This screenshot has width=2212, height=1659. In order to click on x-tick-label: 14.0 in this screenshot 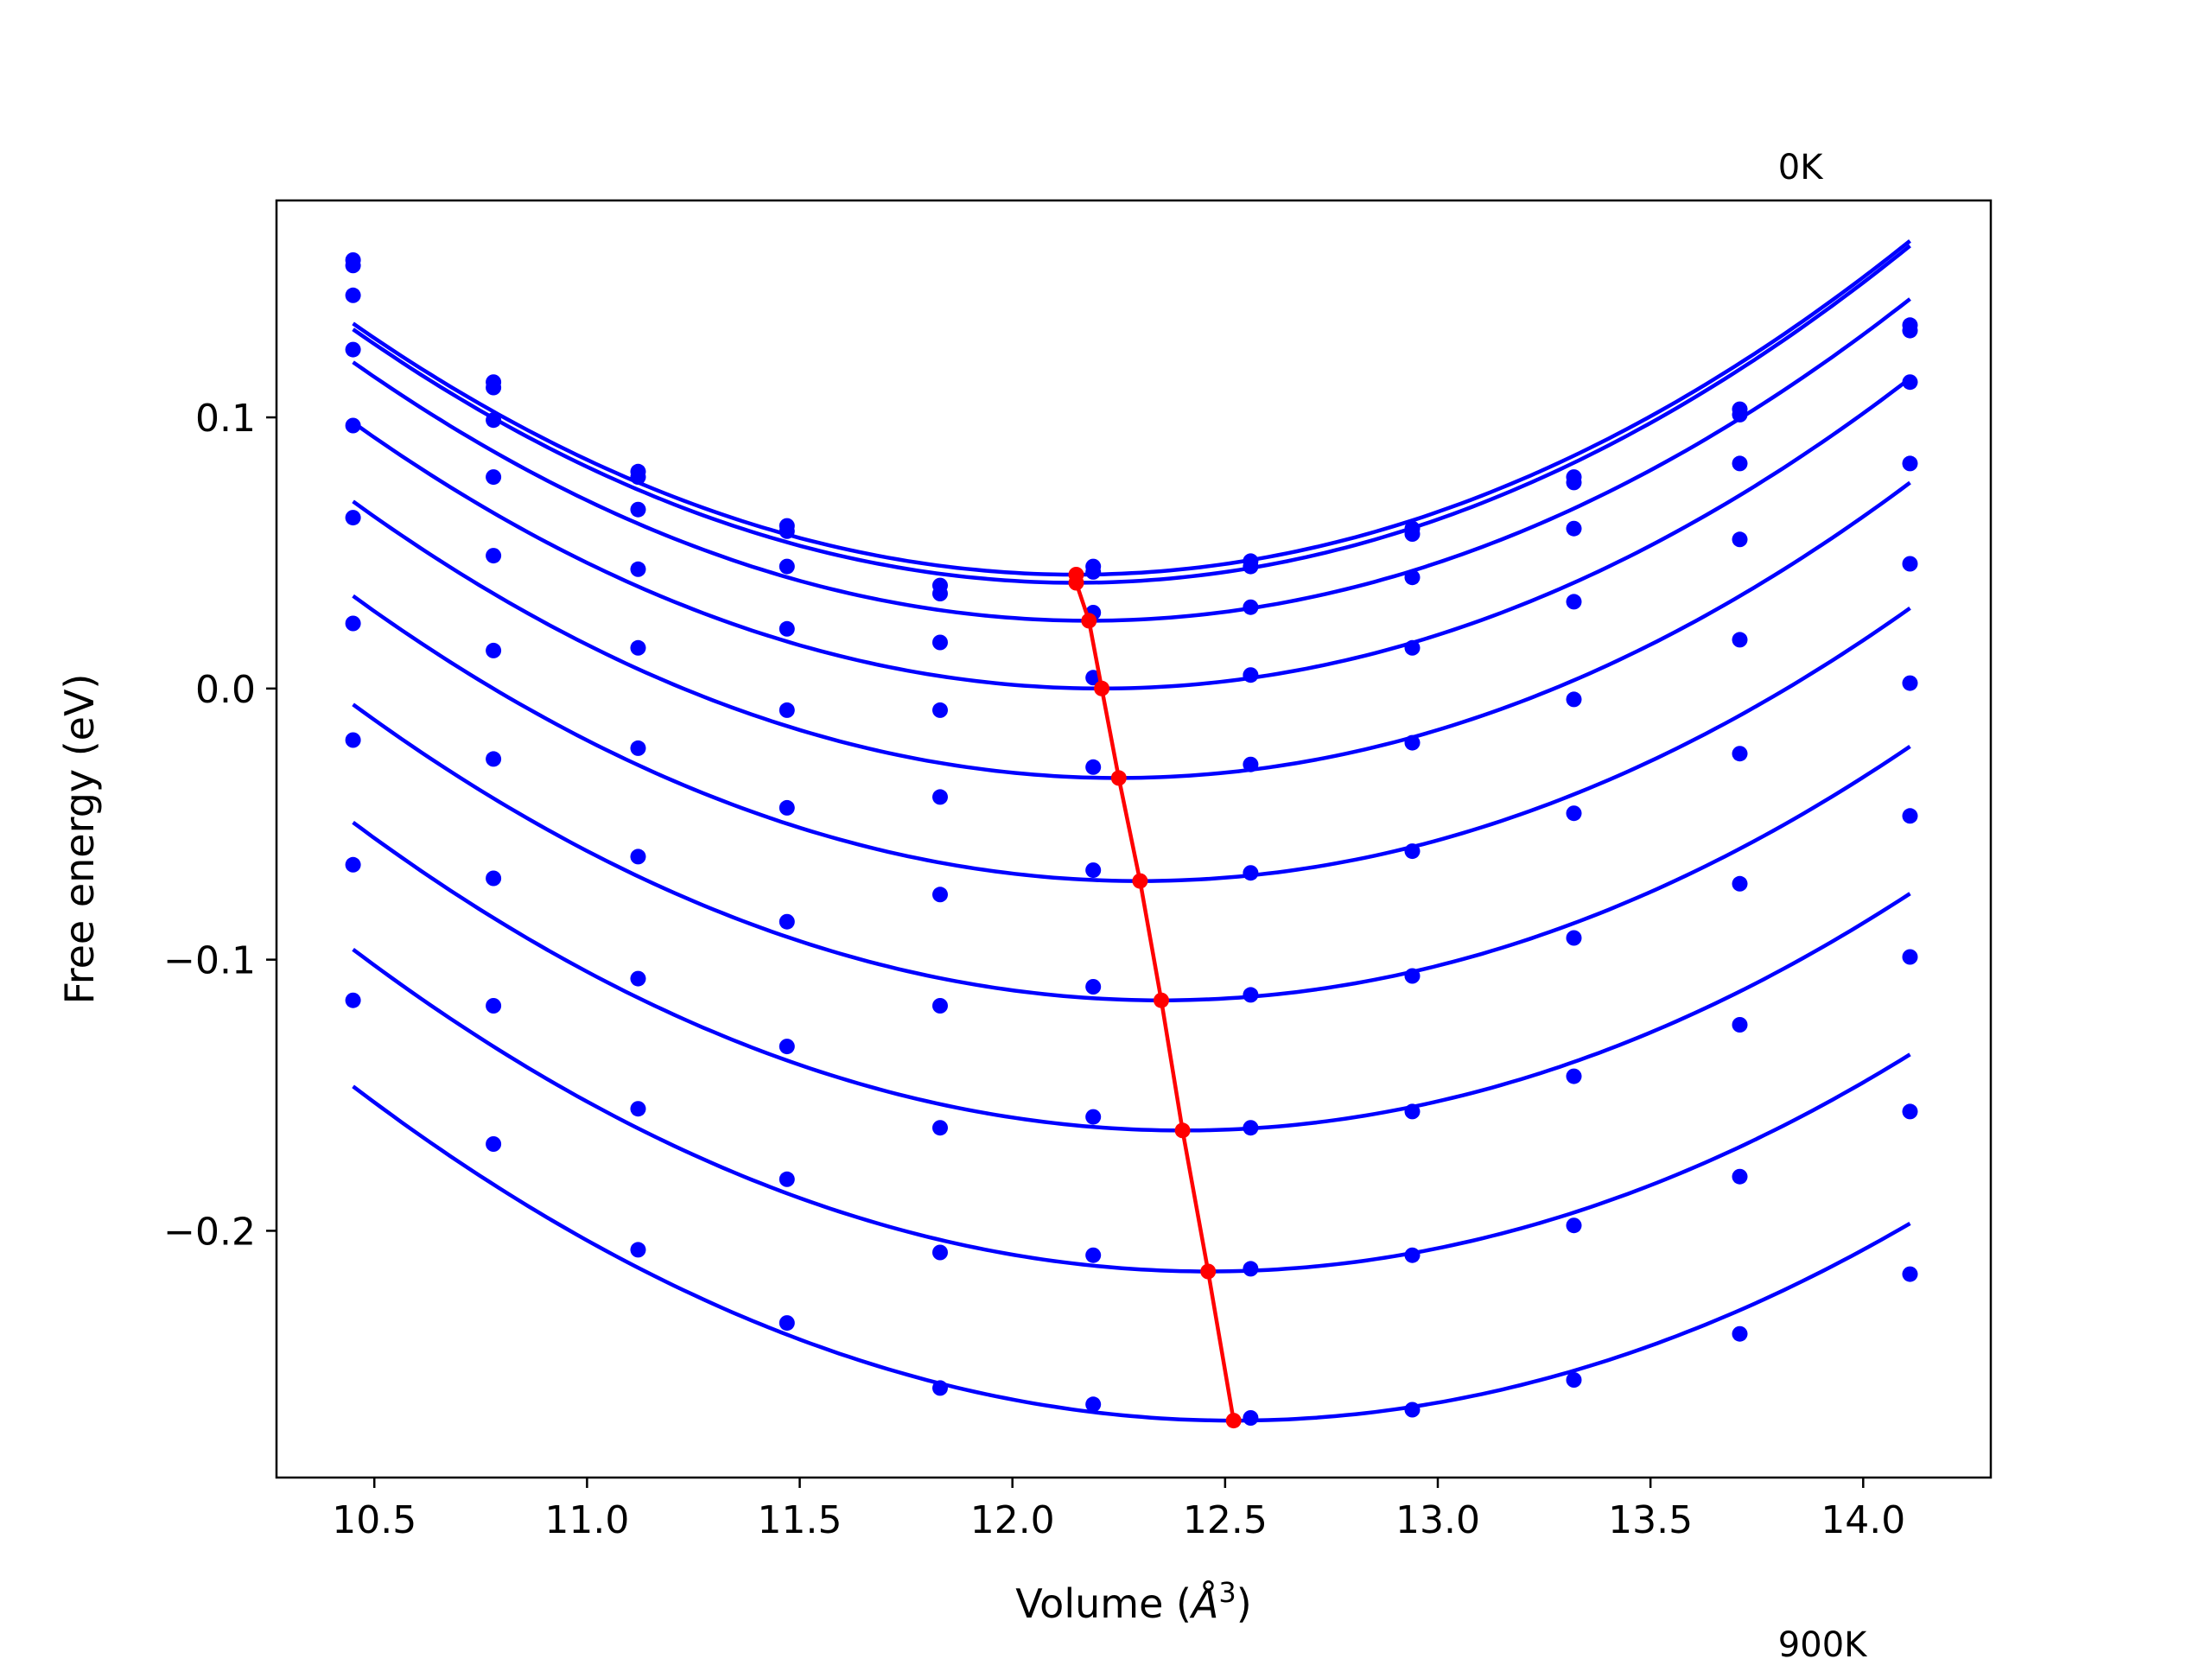, I will do `click(1863, 1520)`.